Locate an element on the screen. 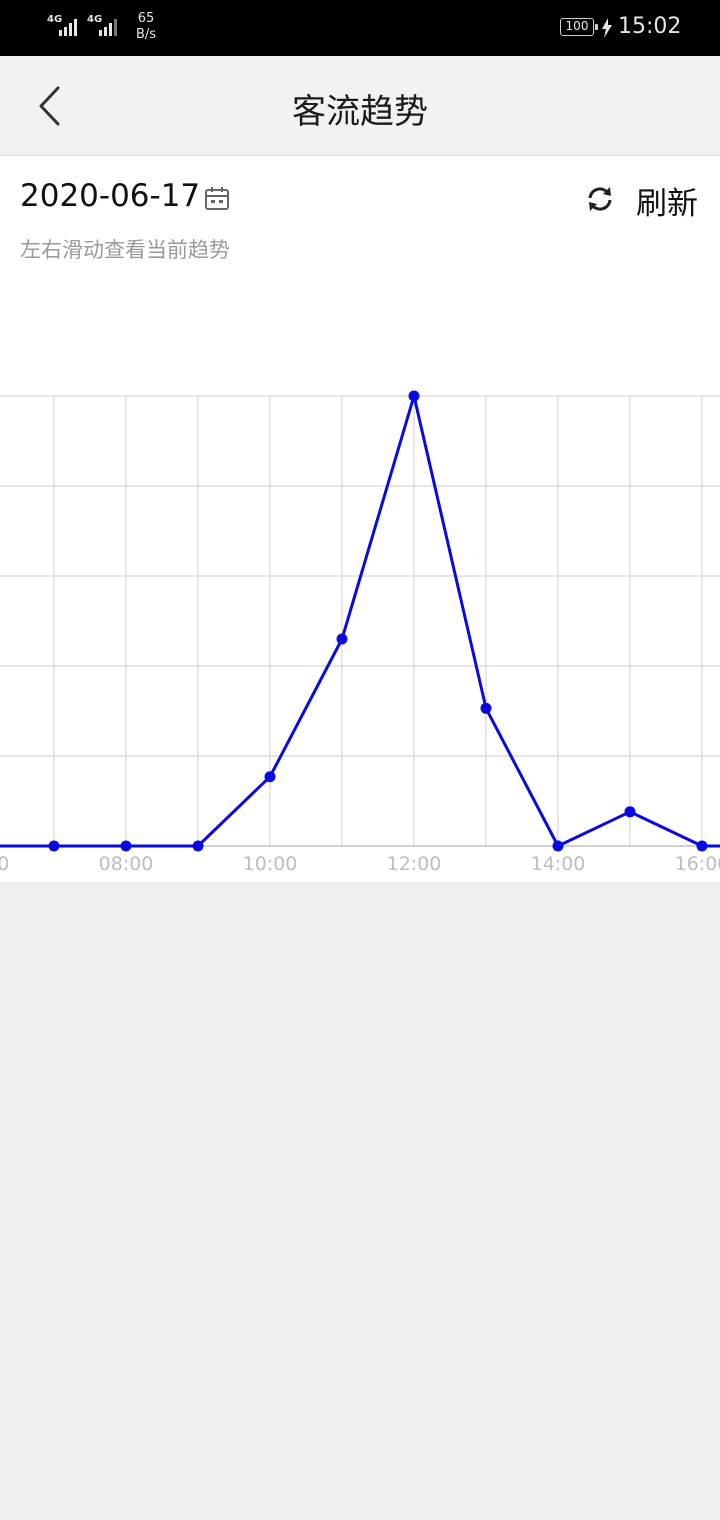 The image size is (720, 1520). x-tick-label: 12:00 is located at coordinates (414, 864).